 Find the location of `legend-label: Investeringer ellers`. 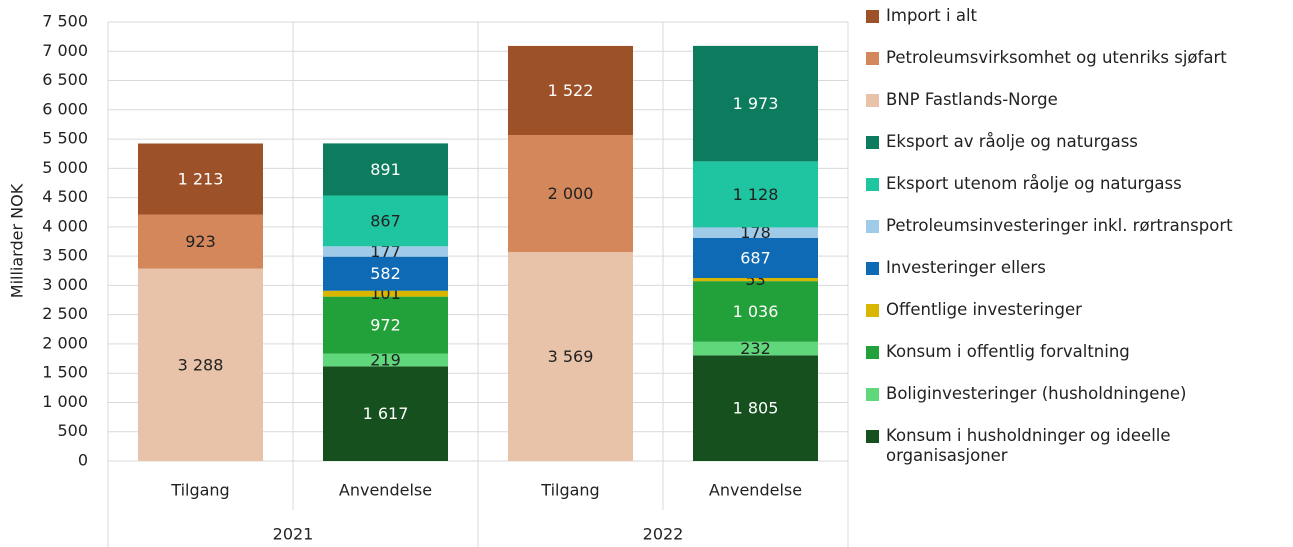

legend-label: Investeringer ellers is located at coordinates (966, 267).